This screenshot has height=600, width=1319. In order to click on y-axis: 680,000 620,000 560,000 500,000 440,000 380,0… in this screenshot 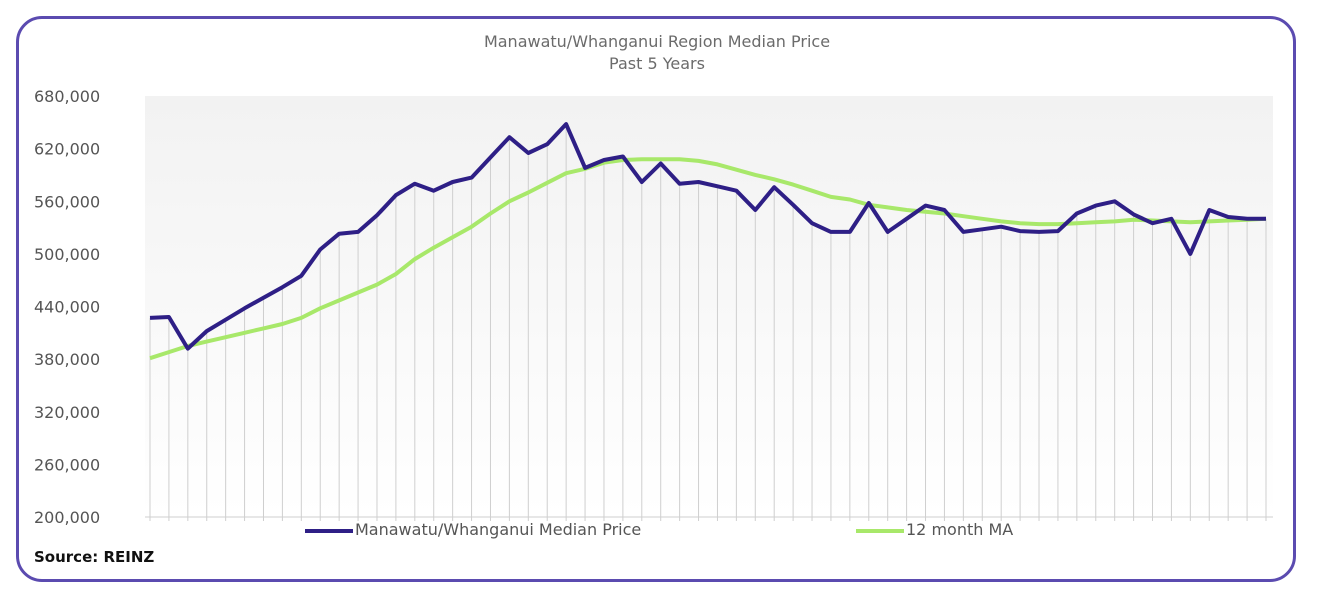, I will do `click(67, 307)`.